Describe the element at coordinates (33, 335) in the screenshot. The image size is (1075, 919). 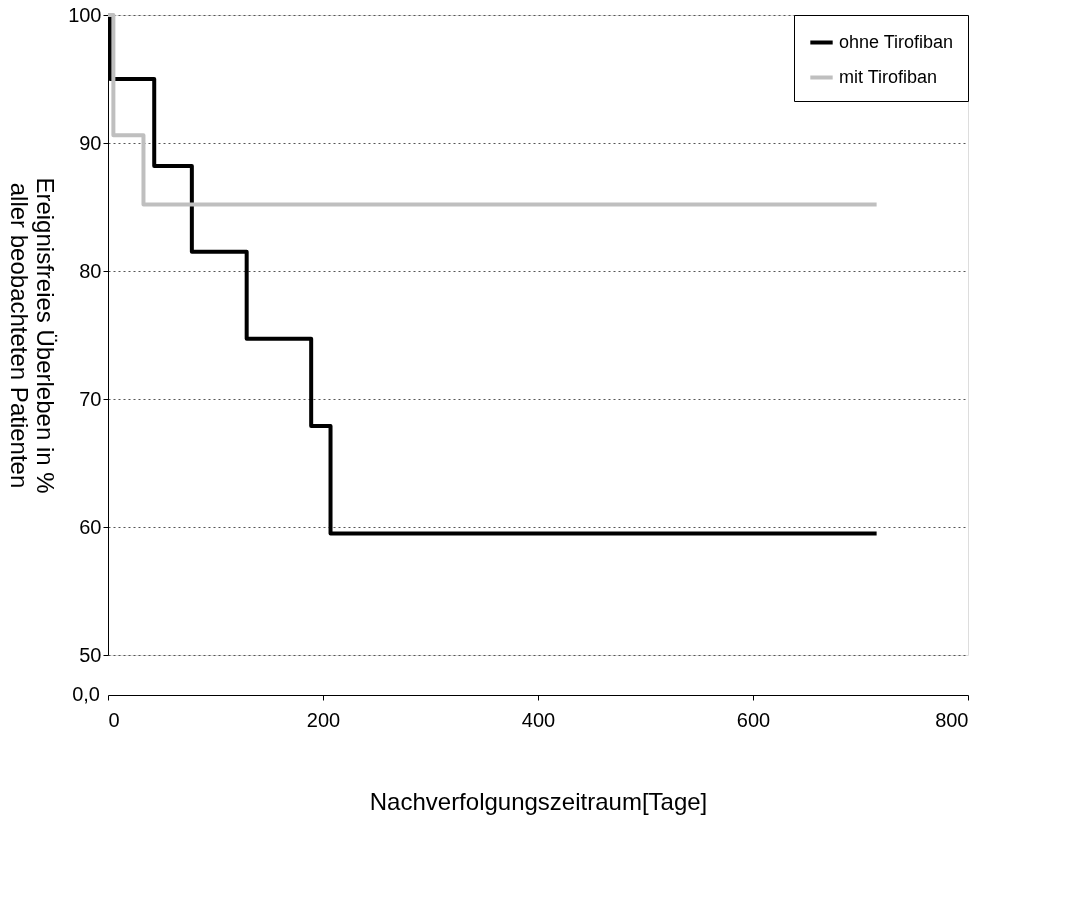
I see `y-axis-title: Ereignisfreies Überleben in % aller beobachteten Patienten` at that location.